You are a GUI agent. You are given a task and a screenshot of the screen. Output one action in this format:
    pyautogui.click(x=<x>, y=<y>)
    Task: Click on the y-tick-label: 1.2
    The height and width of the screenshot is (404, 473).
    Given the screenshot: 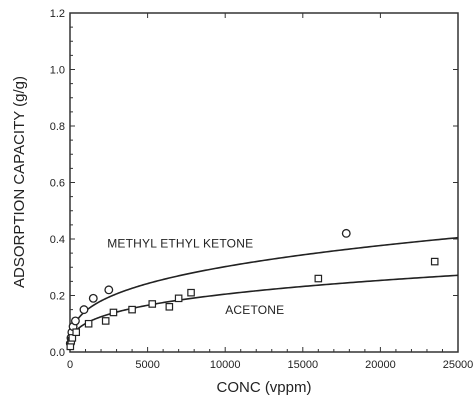 What is the action you would take?
    pyautogui.click(x=57, y=14)
    